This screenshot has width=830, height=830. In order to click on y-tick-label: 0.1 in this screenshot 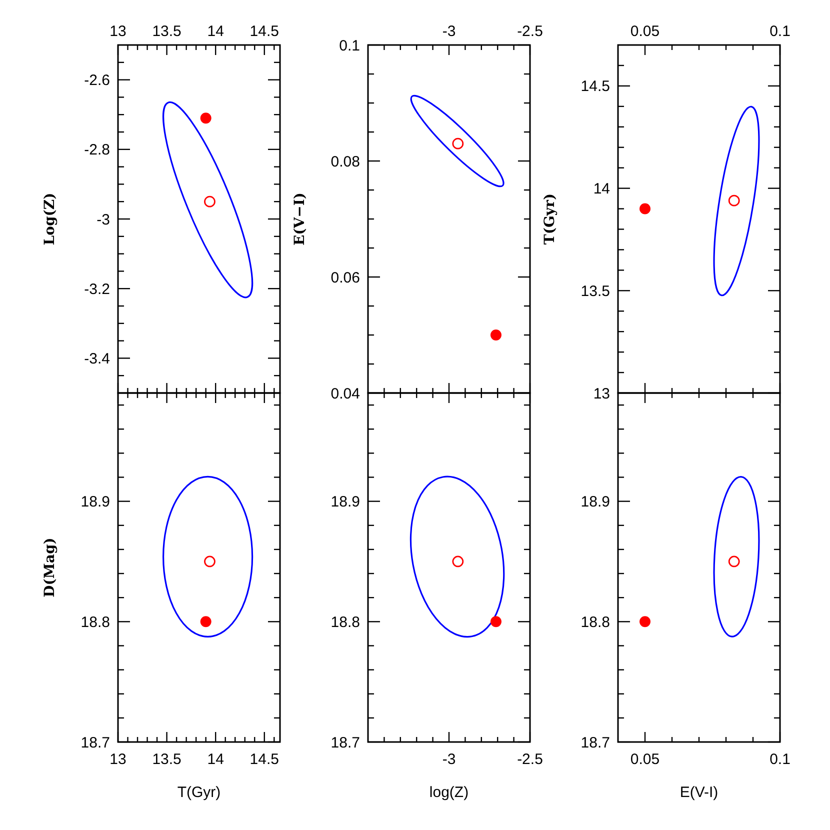, I will do `click(349, 45)`.